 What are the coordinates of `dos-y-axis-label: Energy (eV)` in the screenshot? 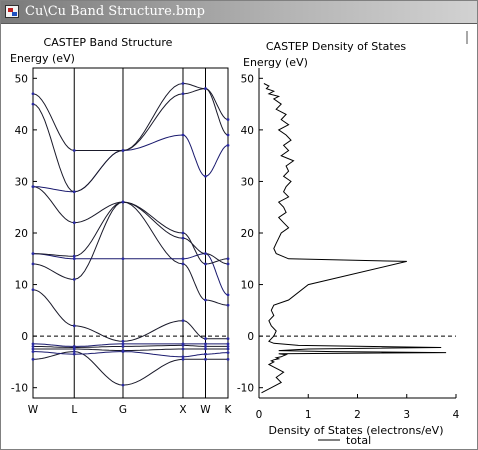 It's located at (275, 62).